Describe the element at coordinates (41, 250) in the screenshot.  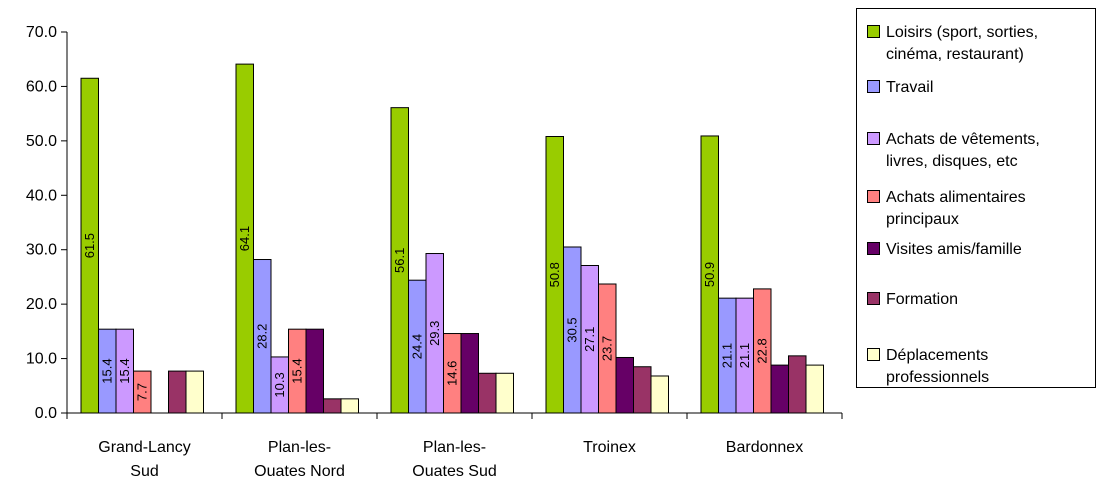
I see `y-tick-label: 30.0` at that location.